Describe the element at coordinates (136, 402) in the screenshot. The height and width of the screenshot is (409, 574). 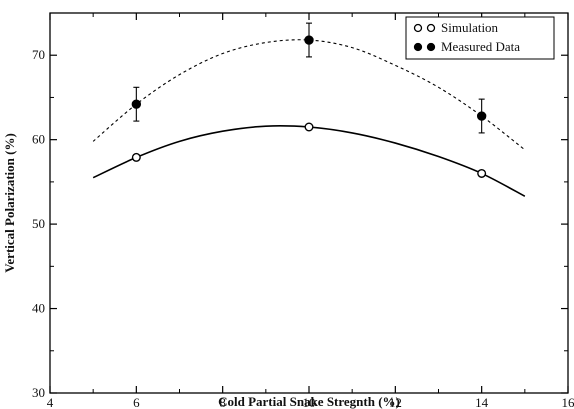
I see `x-tick-label: 6` at that location.